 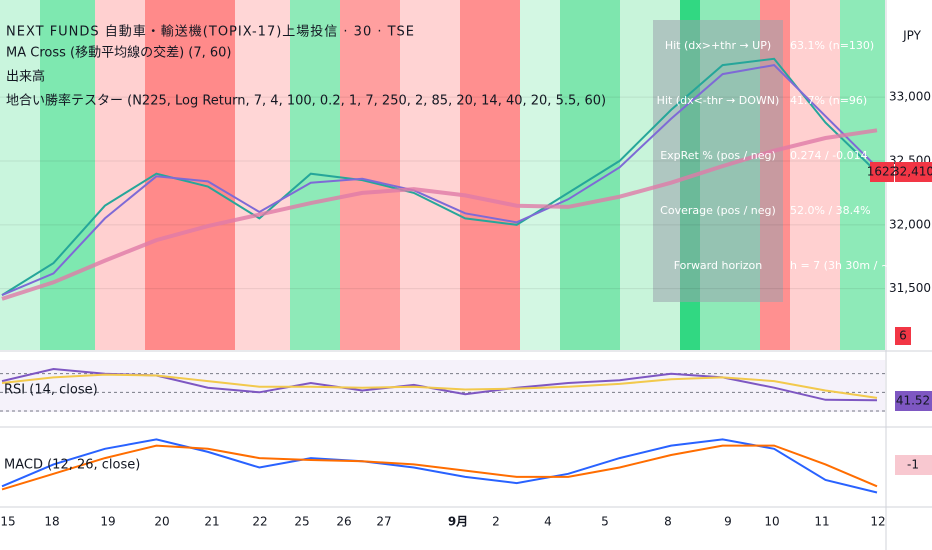 I want to click on countdown-tag: 1622, so click(x=882, y=172).